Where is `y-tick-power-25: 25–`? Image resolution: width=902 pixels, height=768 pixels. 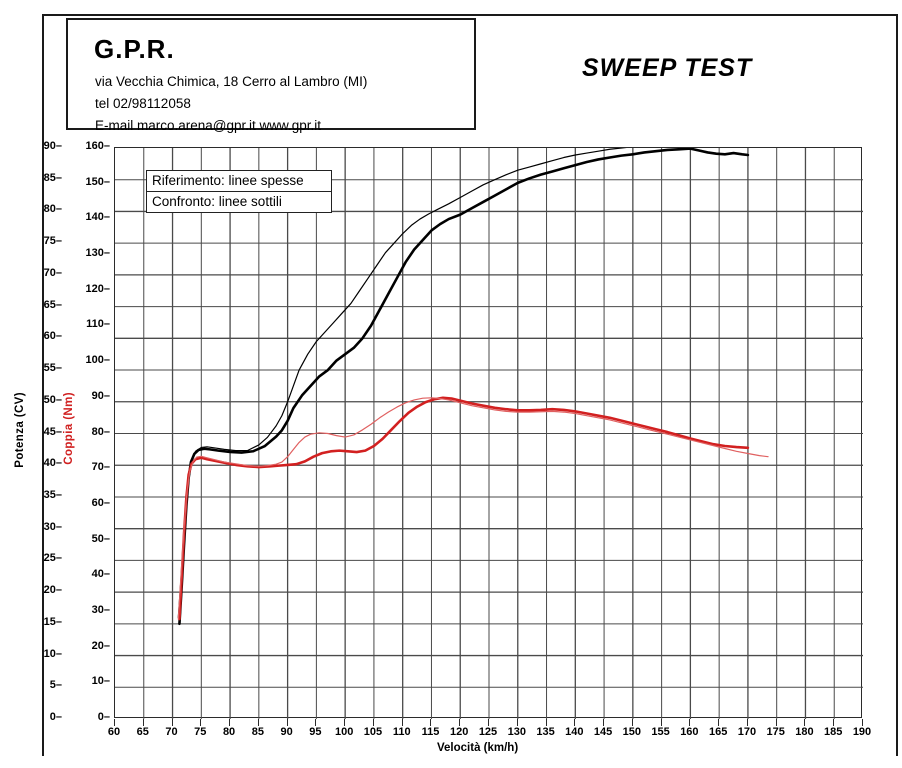
y-tick-power-25: 25– is located at coordinates (52, 558).